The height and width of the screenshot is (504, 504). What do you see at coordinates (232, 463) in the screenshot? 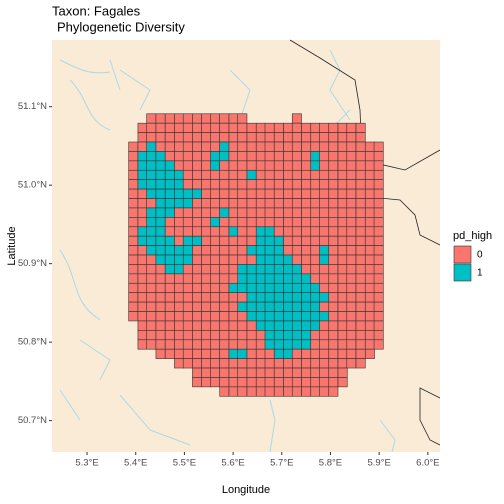
I see `x-tick-label: 5.6°E` at bounding box center [232, 463].